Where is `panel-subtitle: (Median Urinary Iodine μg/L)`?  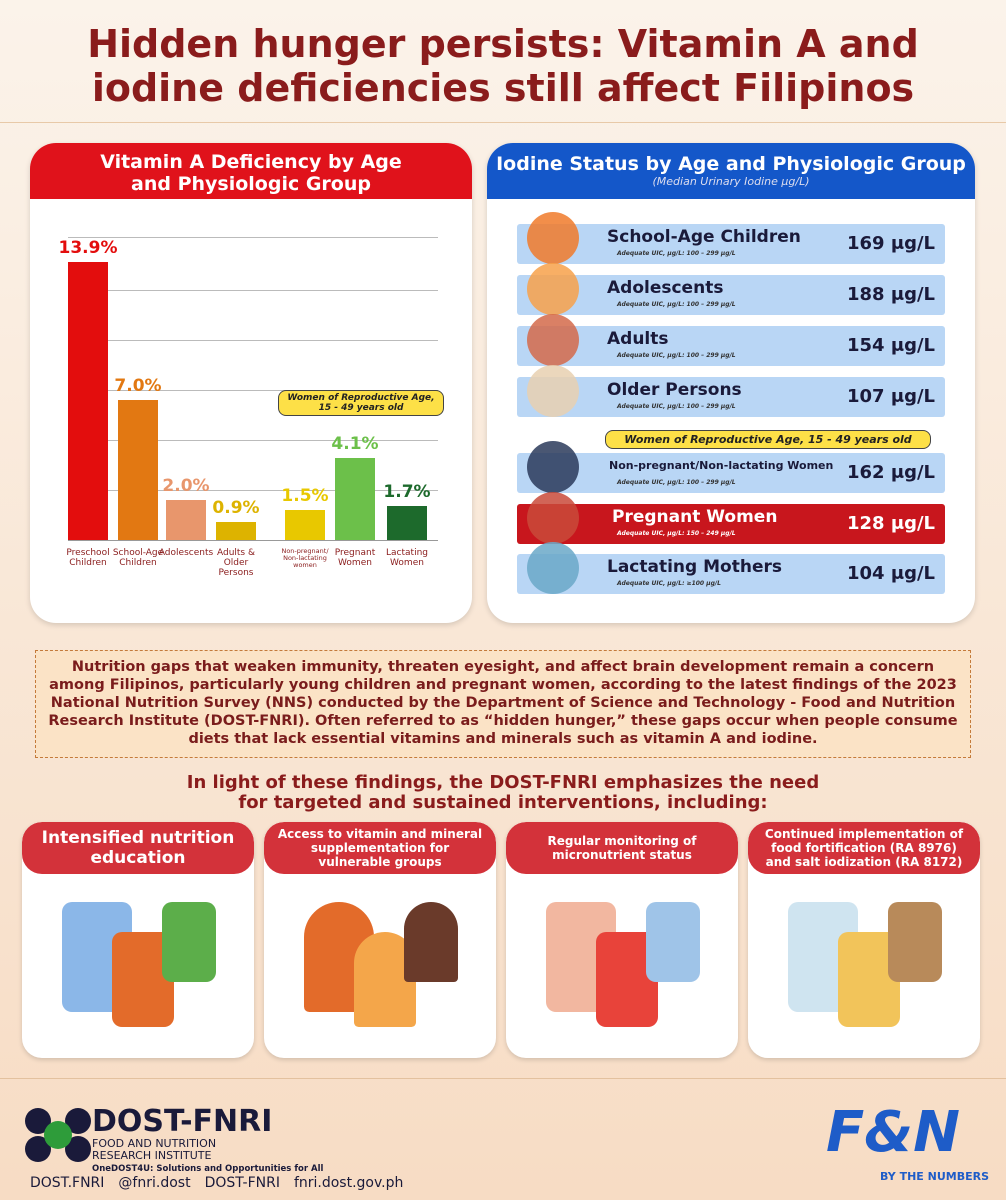 panel-subtitle: (Median Urinary Iodine μg/L) is located at coordinates (731, 181).